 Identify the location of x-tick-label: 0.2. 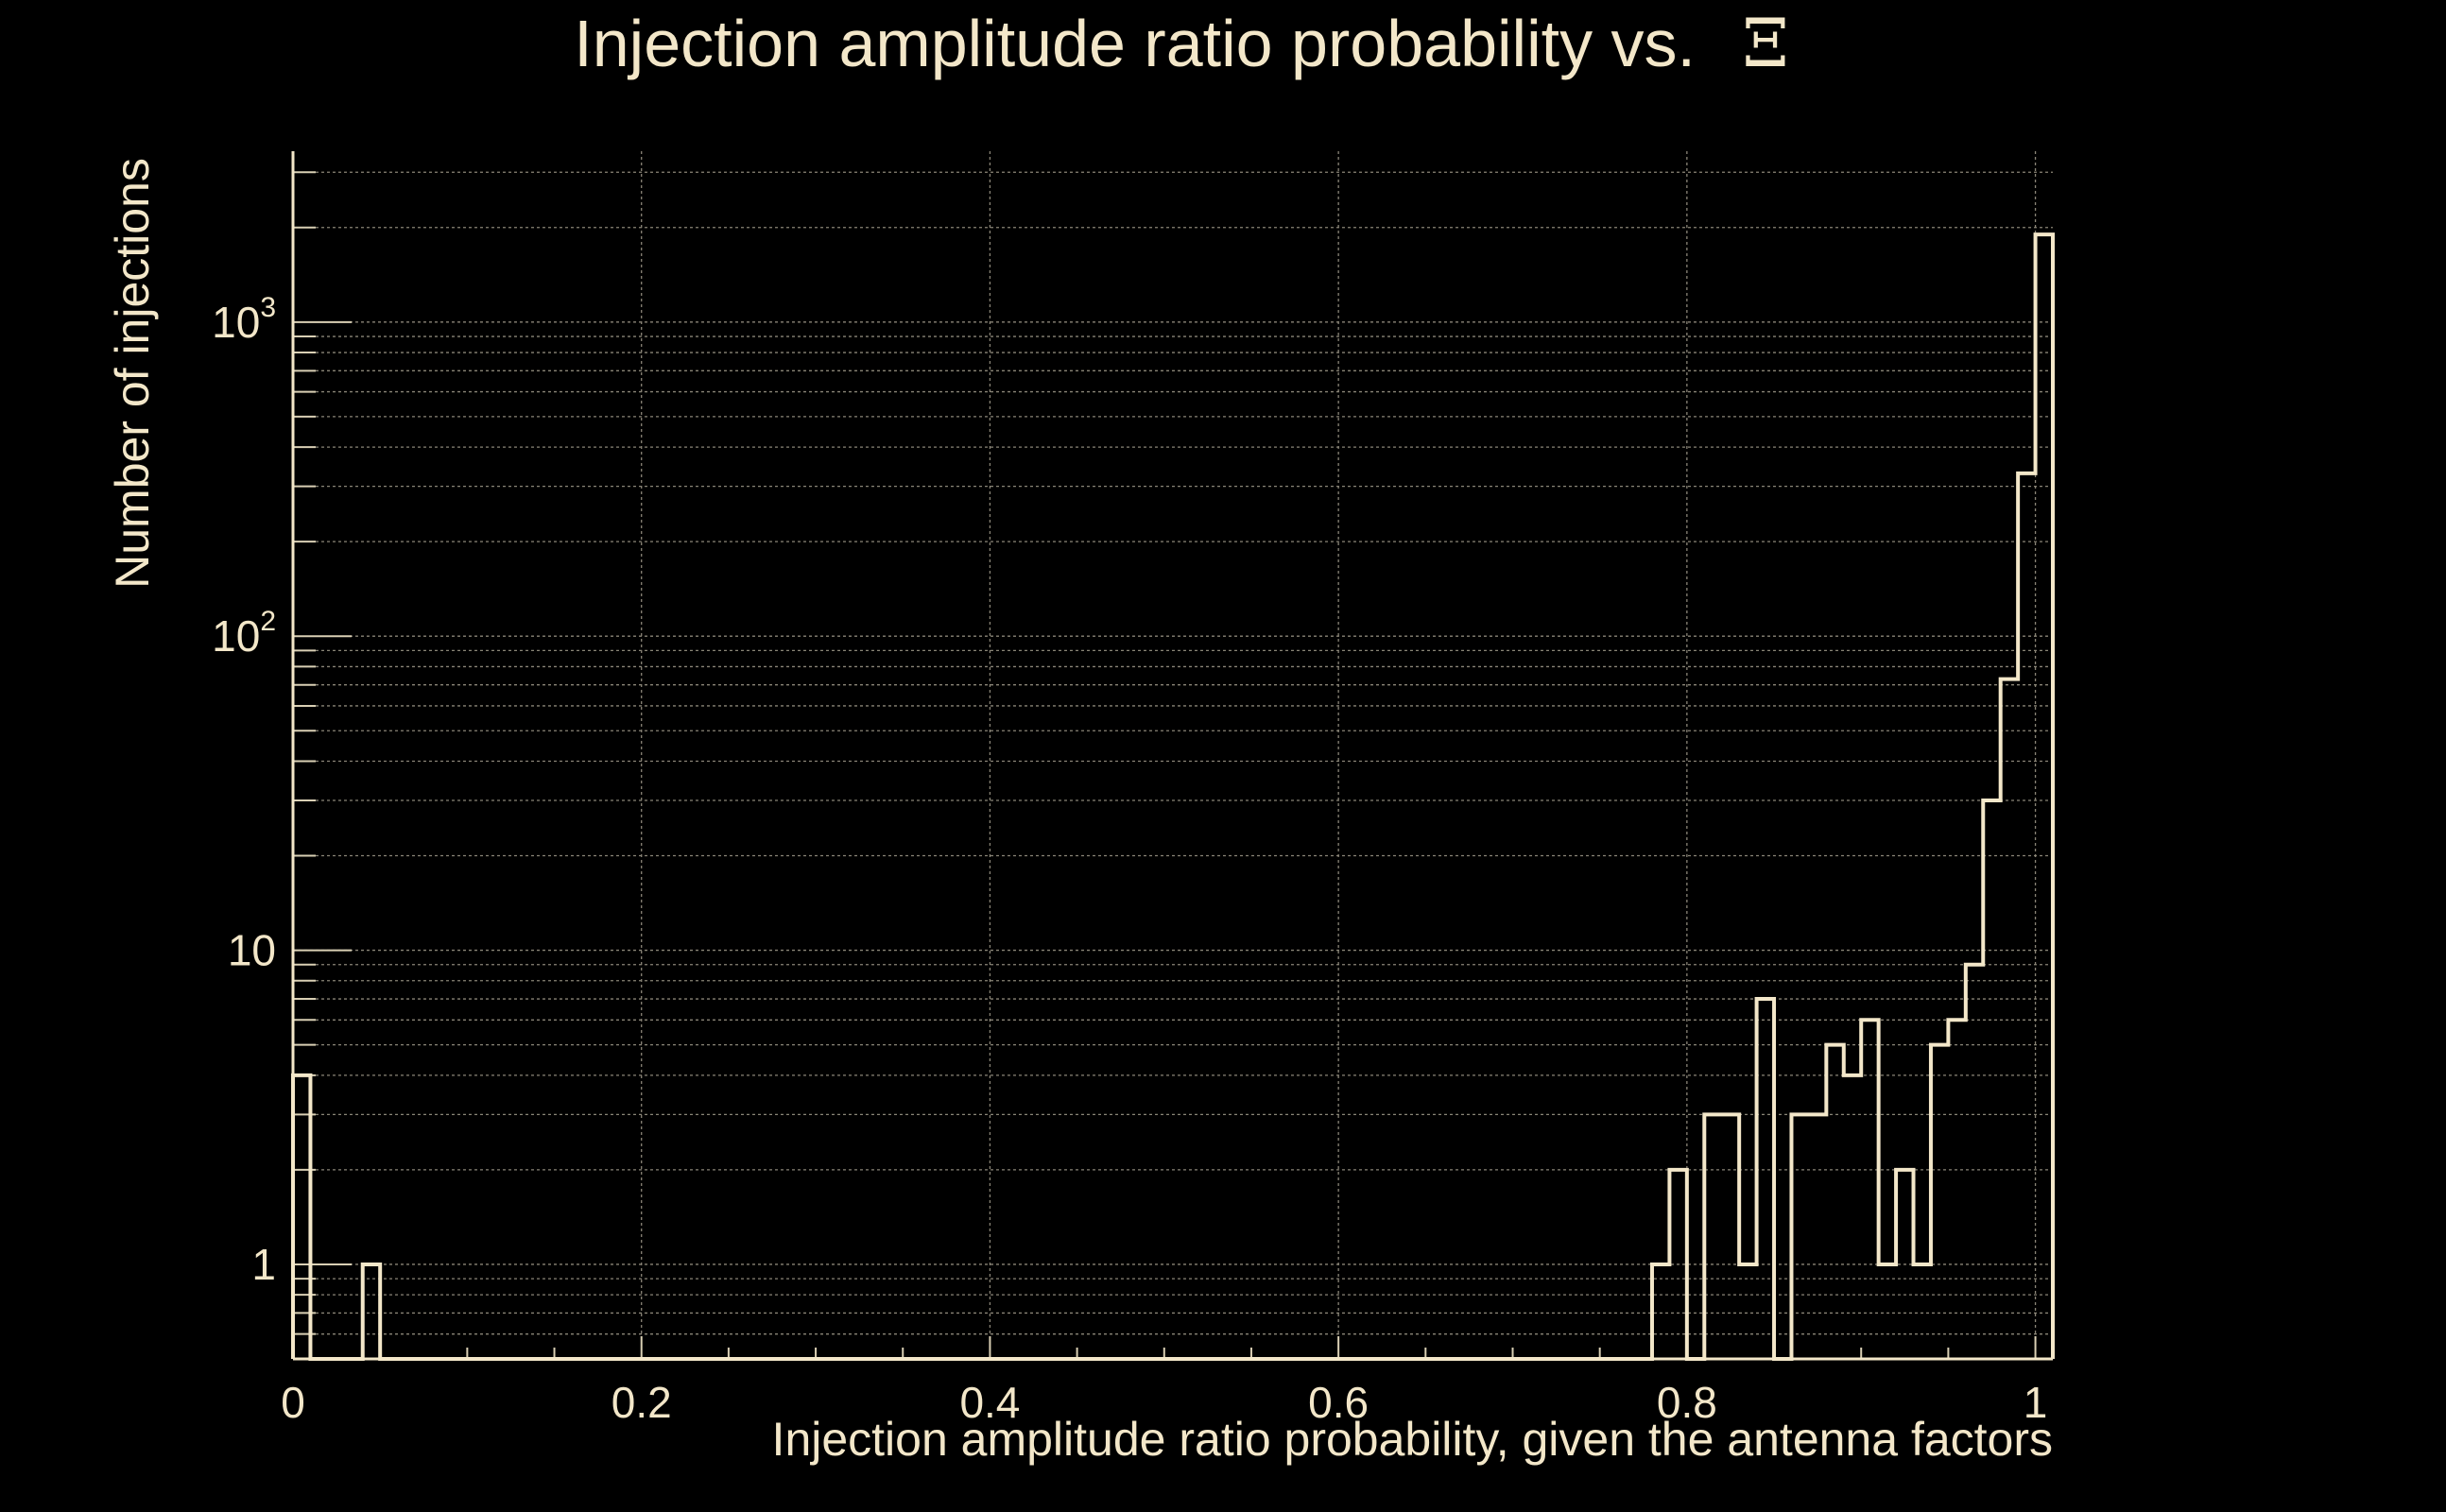
(642, 1402).